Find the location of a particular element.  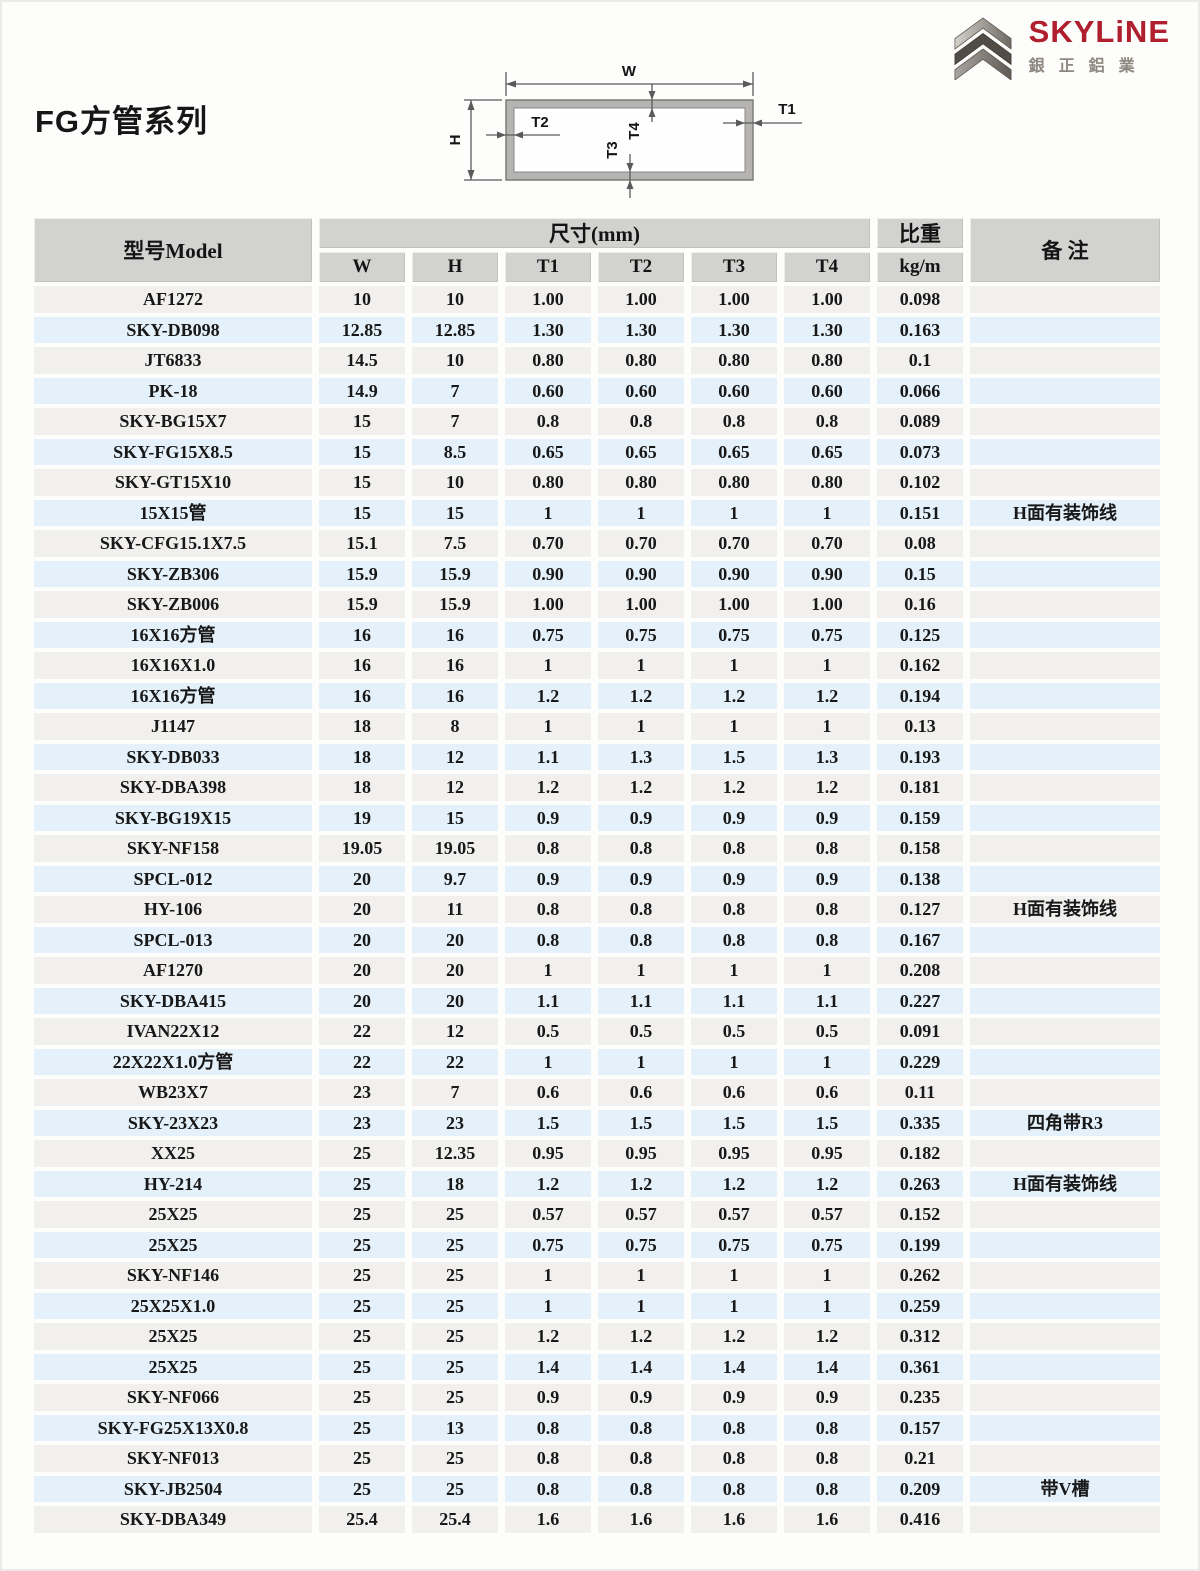

model-cell: 22X22X1.0方管 is located at coordinates (173, 1061).